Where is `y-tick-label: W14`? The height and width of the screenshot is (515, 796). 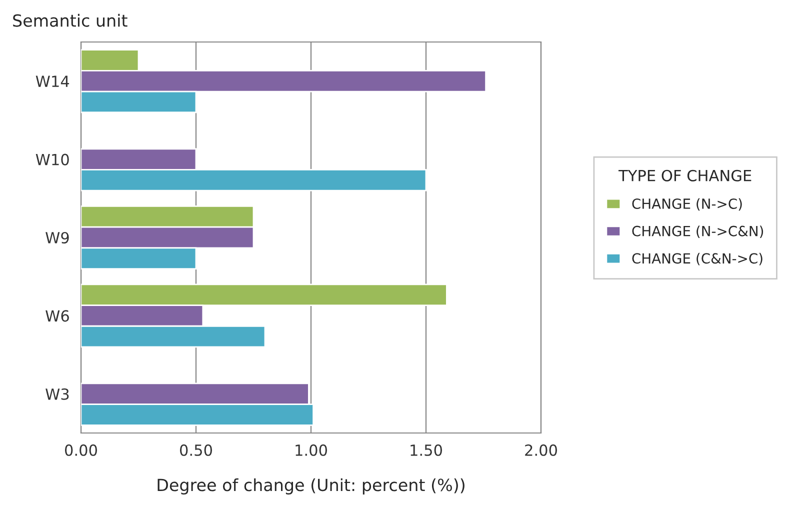
y-tick-label: W14 is located at coordinates (53, 81).